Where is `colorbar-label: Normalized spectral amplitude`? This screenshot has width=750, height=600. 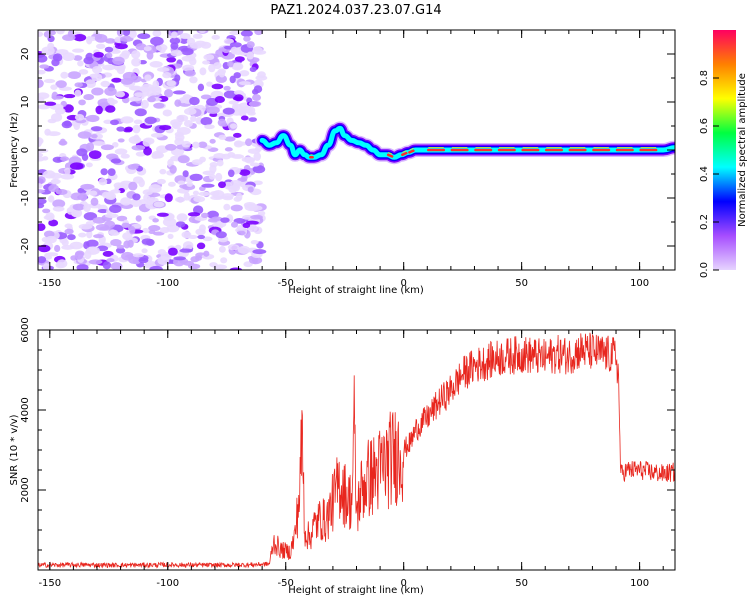 colorbar-label: Normalized spectral amplitude is located at coordinates (742, 150).